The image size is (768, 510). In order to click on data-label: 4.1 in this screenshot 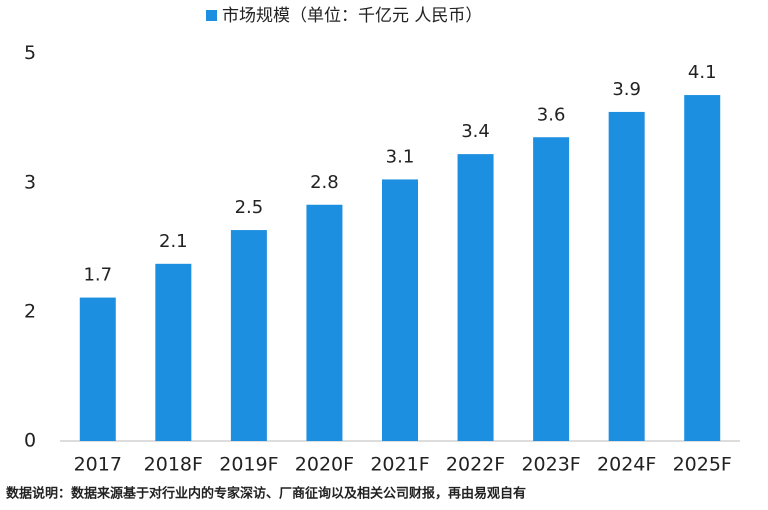, I will do `click(702, 72)`.